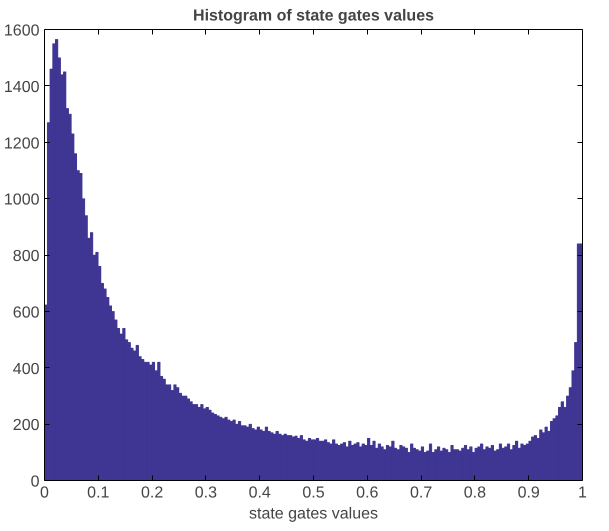 Image resolution: width=609 pixels, height=531 pixels. What do you see at coordinates (22, 31) in the screenshot?
I see `y-tick-label: 1600` at bounding box center [22, 31].